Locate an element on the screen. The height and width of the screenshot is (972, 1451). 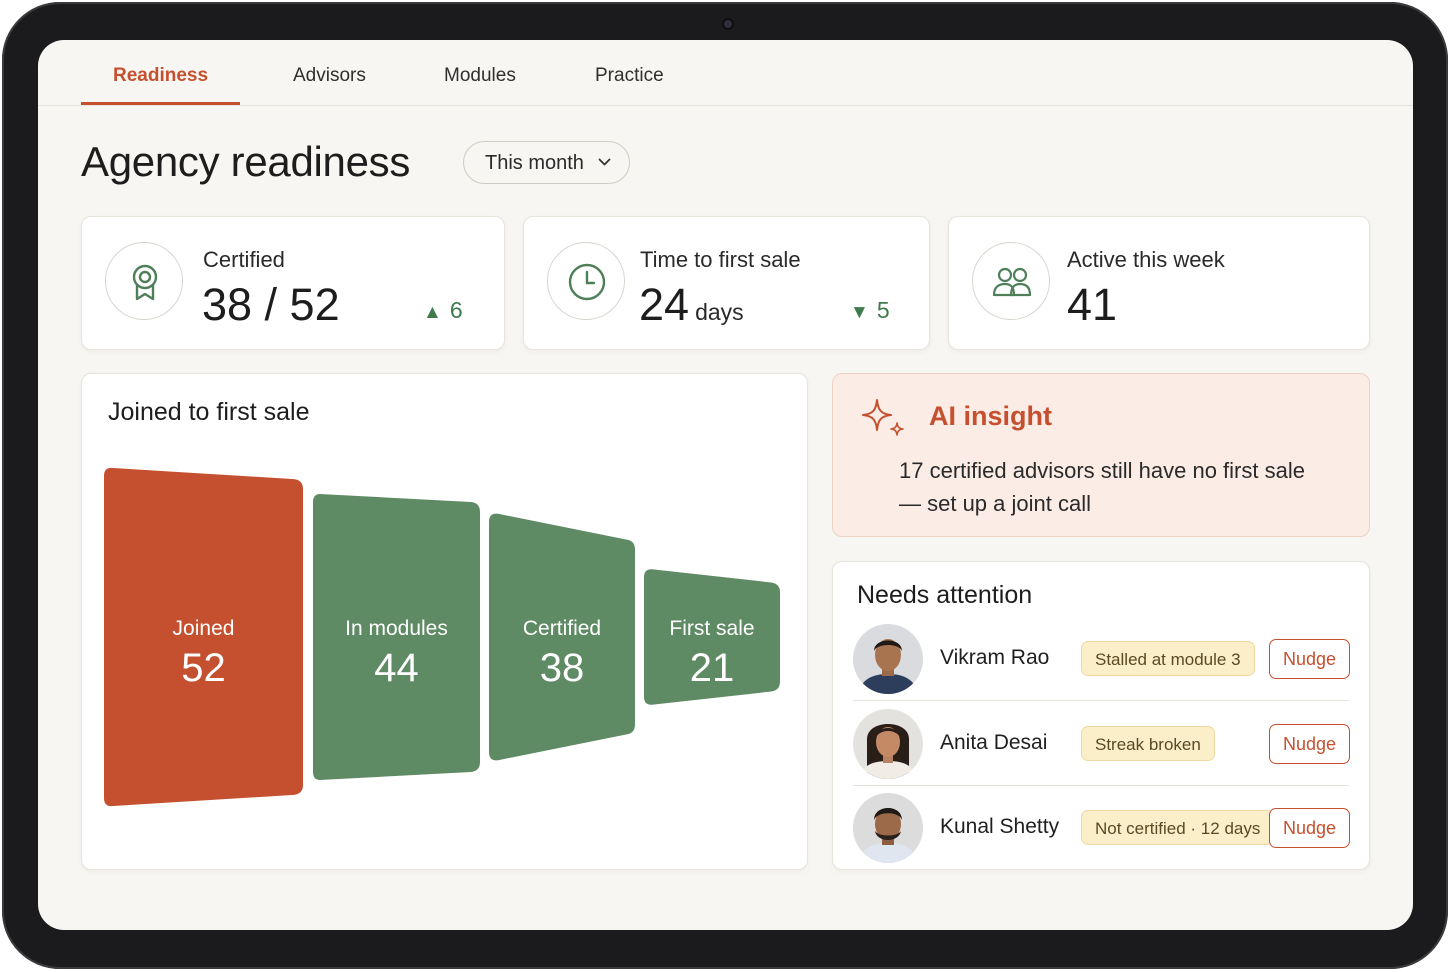
status-badge: Stalled at module 3 is located at coordinates (1168, 658).